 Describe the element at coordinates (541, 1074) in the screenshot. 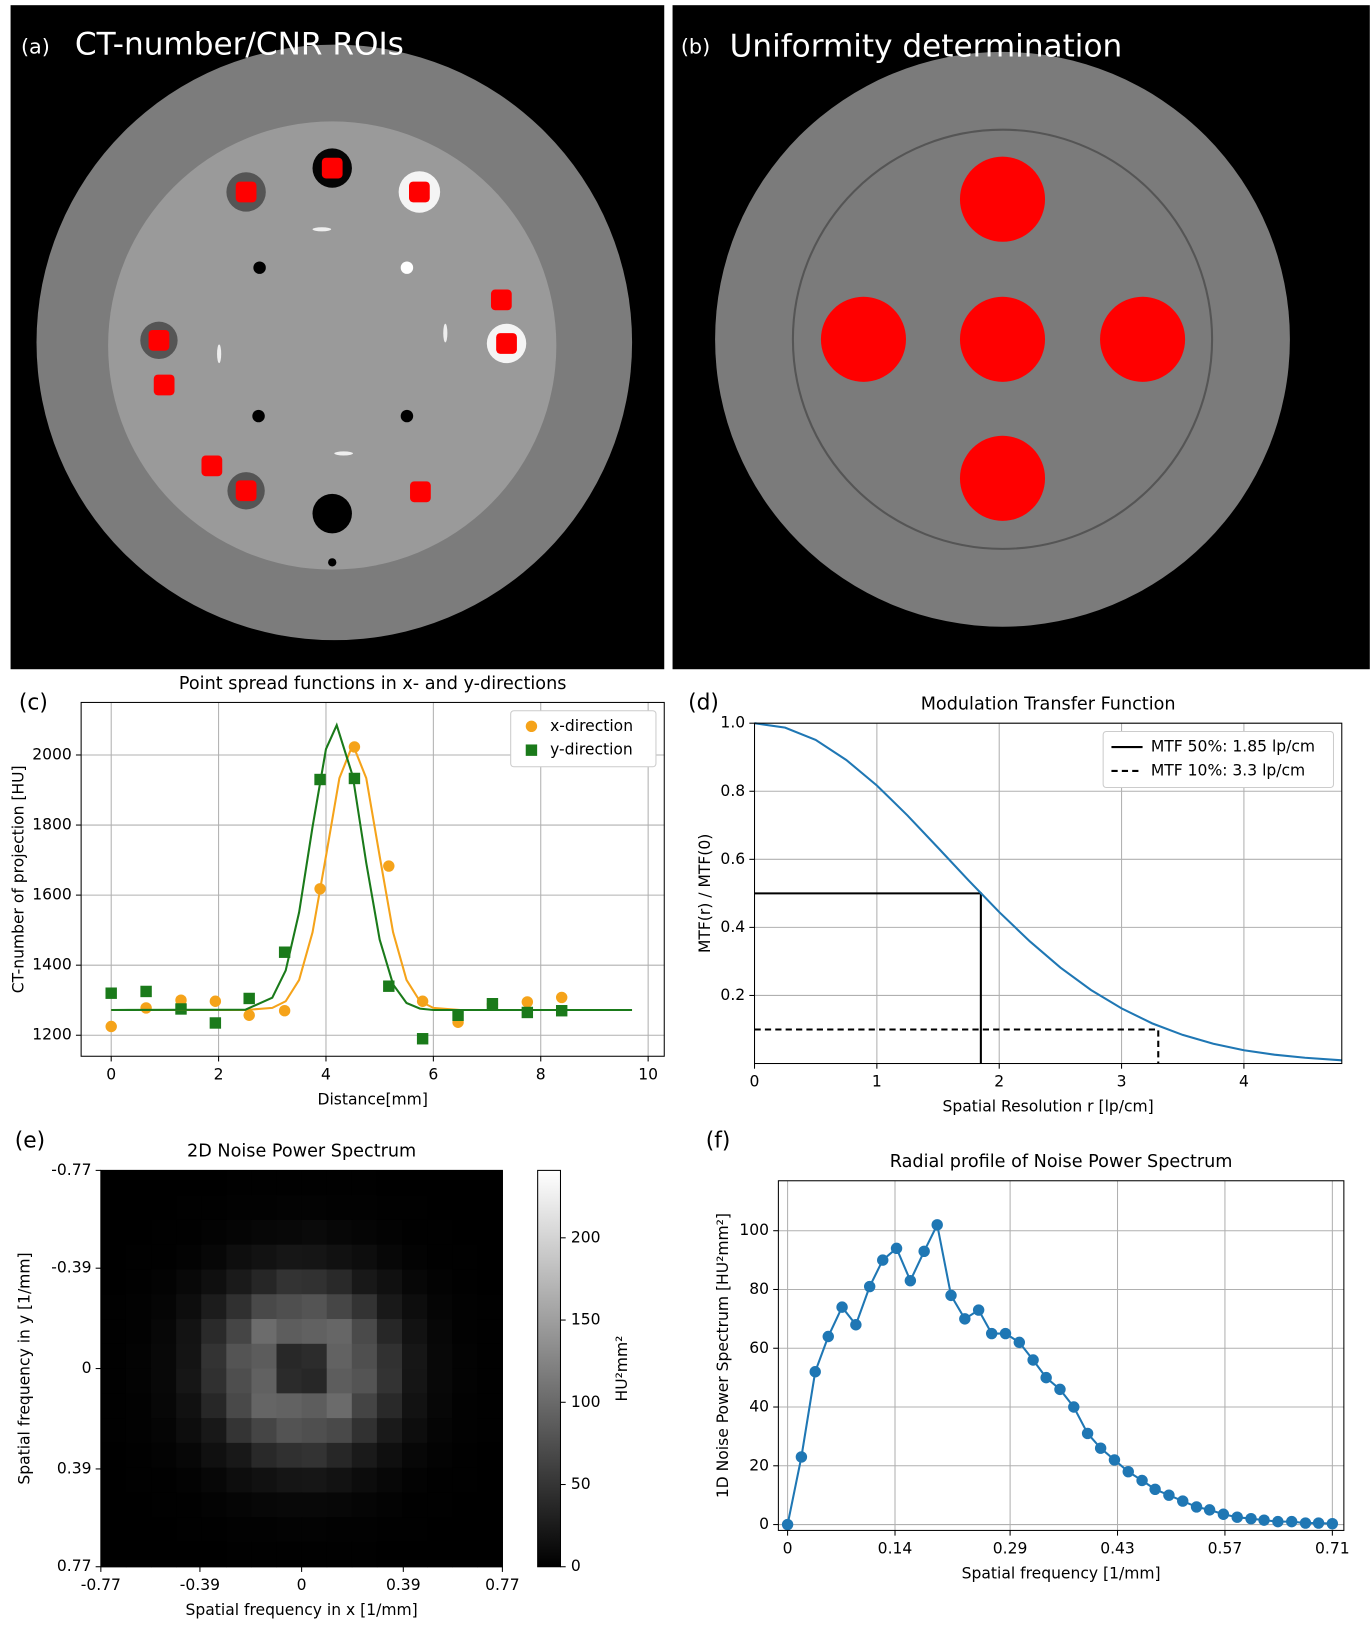

I see `x-tick-label: 8` at that location.